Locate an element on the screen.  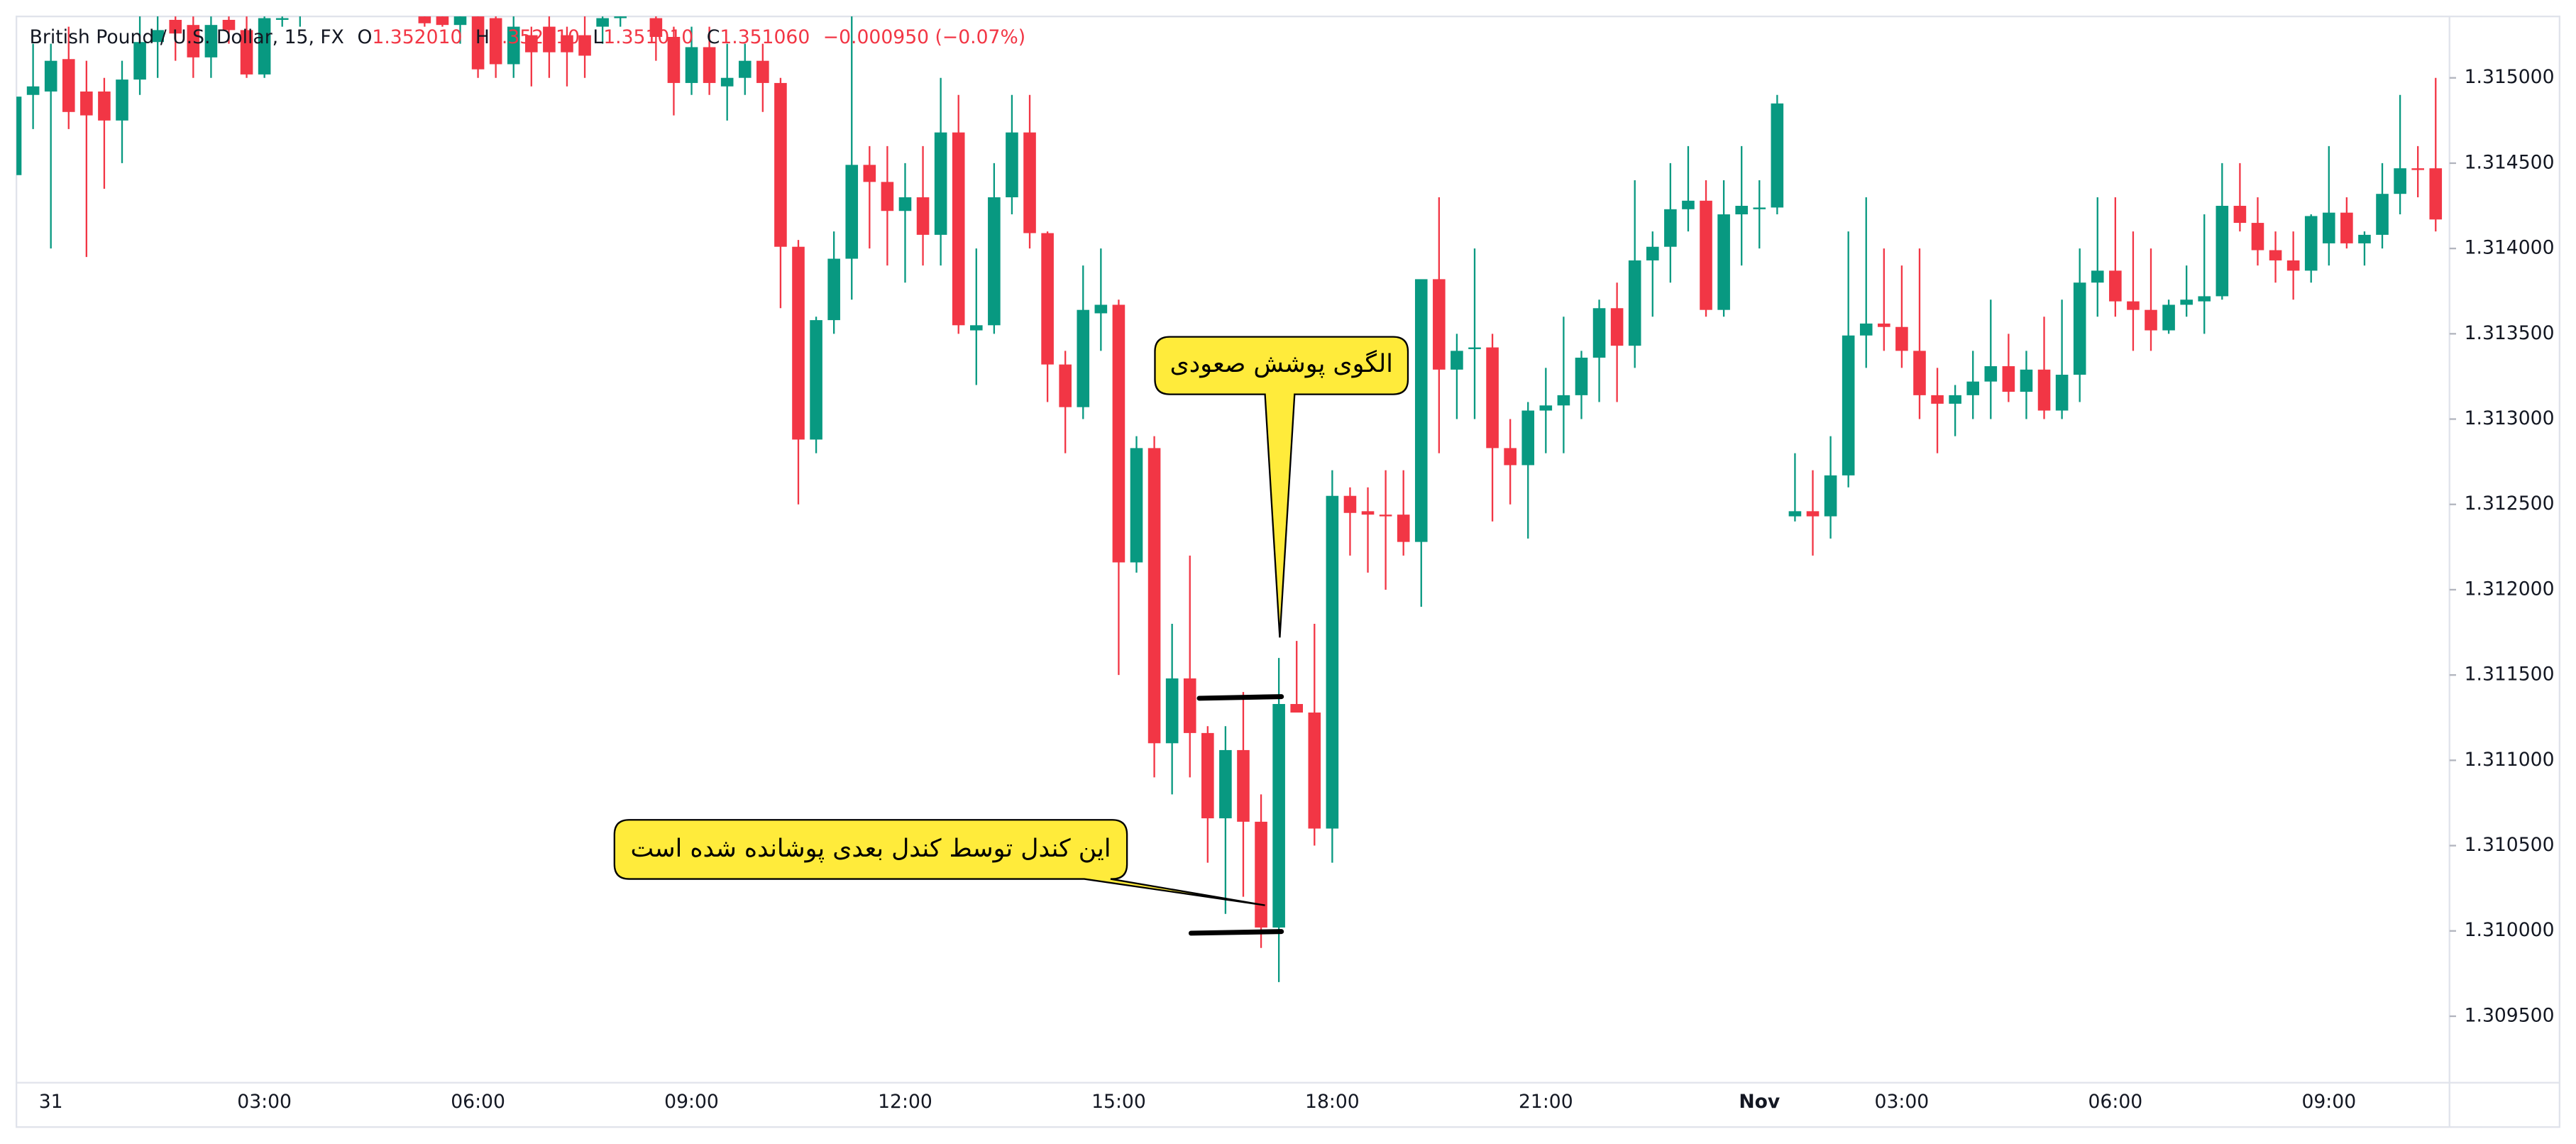
y-tick-label: 1.311500 is located at coordinates (2510, 675).